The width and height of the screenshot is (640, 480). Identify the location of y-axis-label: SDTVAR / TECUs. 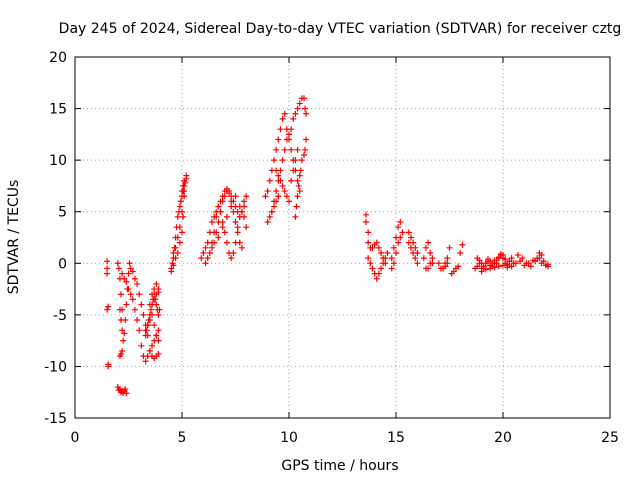
(14, 237).